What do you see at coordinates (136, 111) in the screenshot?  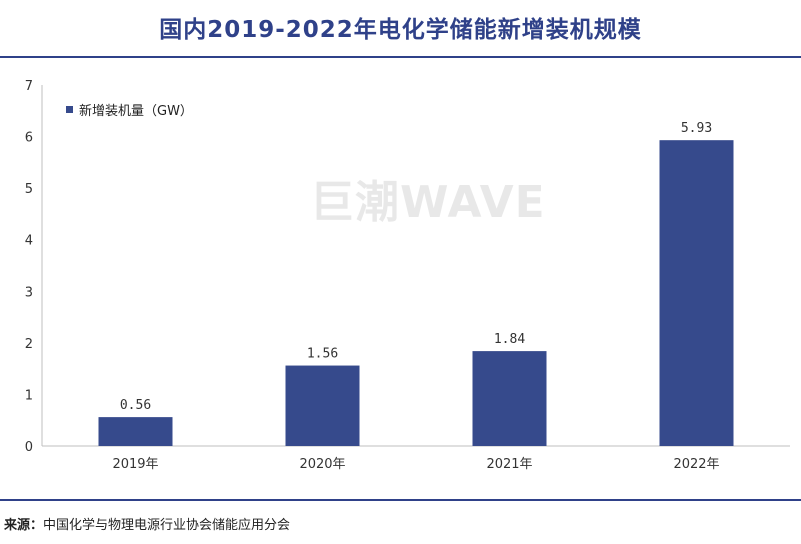 I see `legend-label: 新增装机量（GW）` at bounding box center [136, 111].